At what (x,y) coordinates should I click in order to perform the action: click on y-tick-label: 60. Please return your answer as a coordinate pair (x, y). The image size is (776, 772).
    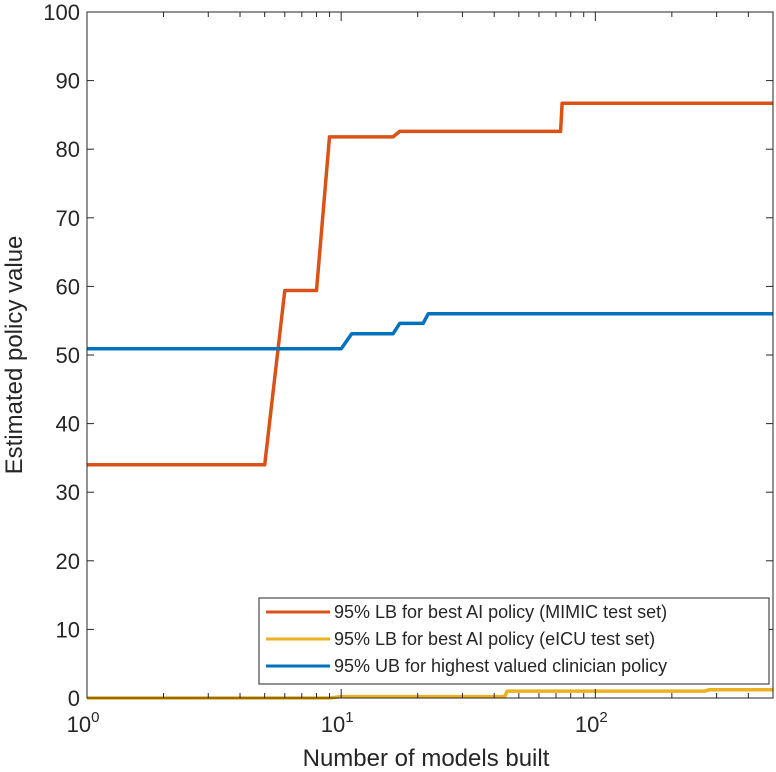
    Looking at the image, I should click on (68, 286).